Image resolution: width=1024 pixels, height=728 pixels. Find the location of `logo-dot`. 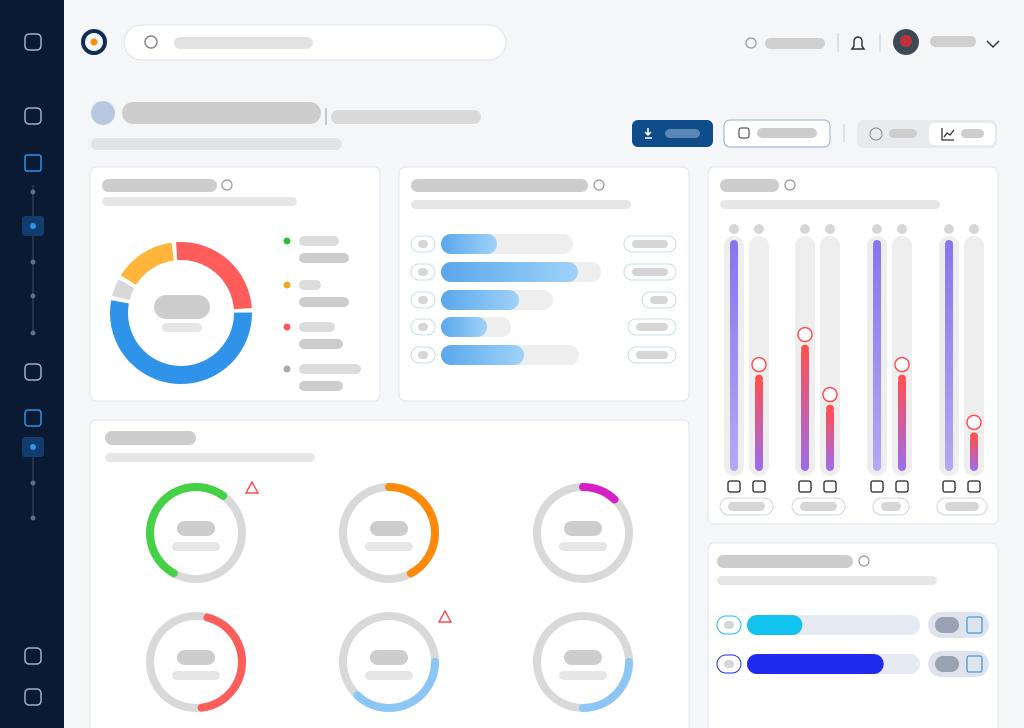

logo-dot is located at coordinates (94, 42).